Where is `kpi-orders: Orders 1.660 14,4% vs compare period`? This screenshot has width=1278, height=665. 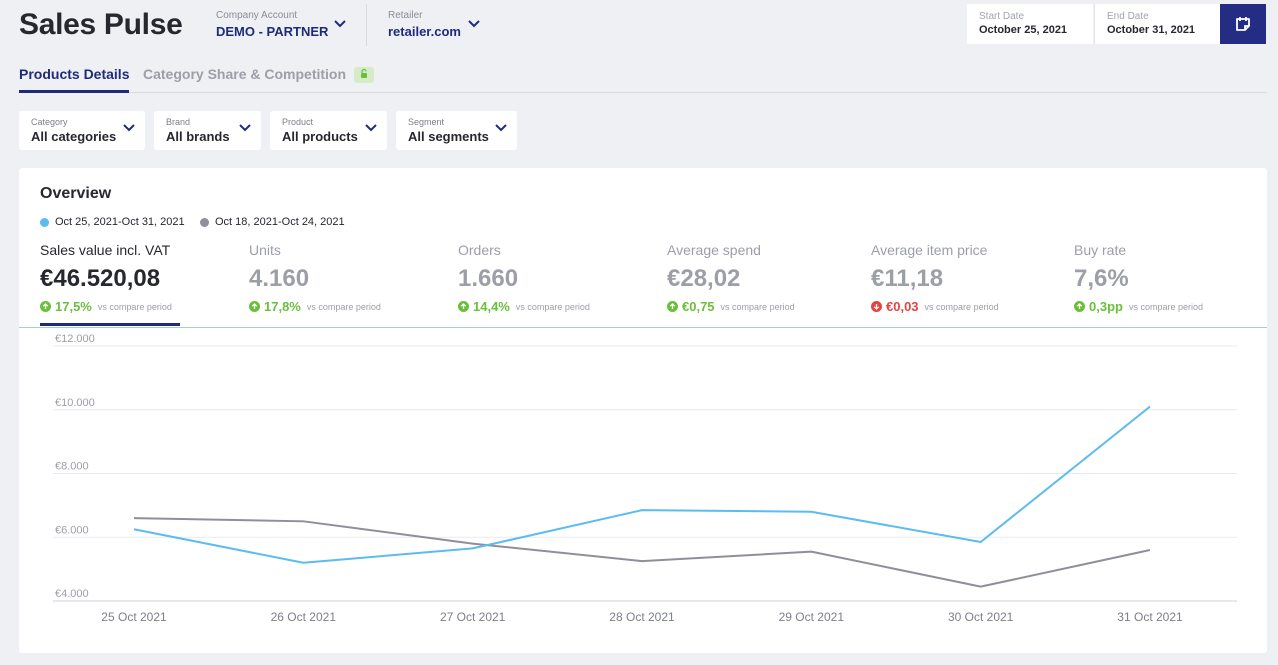 kpi-orders: Orders 1.660 14,4% vs compare period is located at coordinates (524, 278).